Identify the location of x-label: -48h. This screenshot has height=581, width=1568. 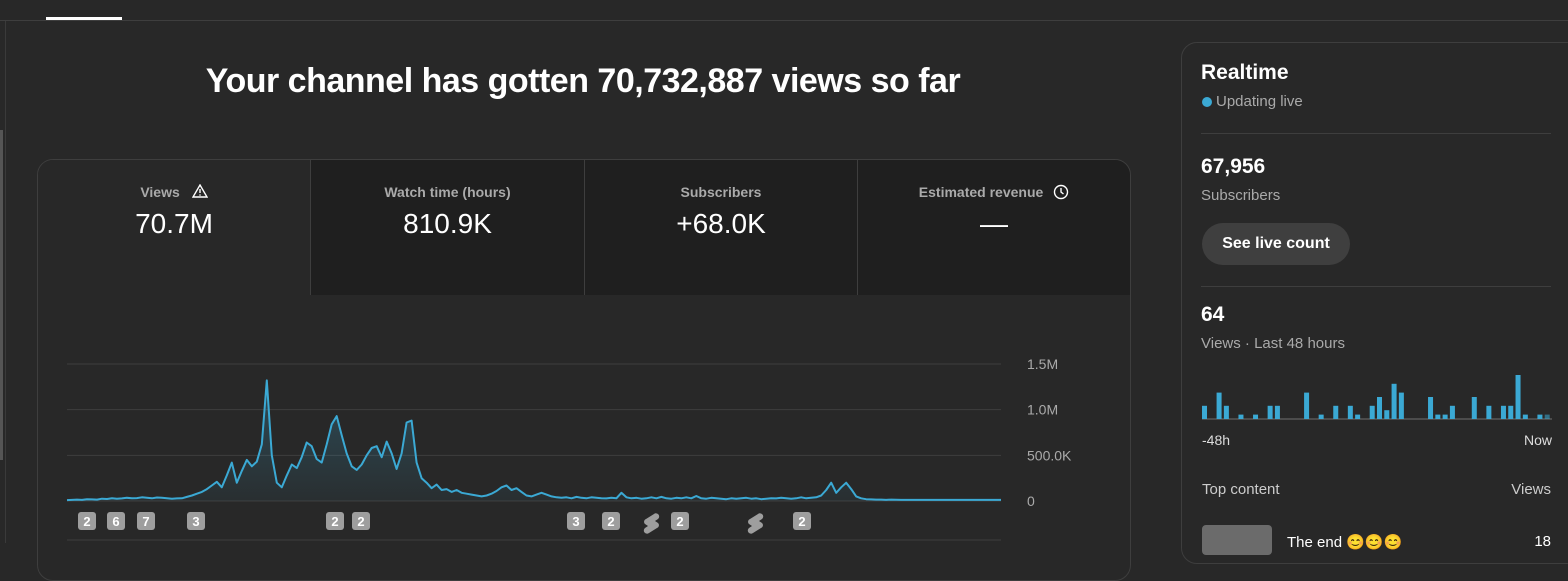
(1216, 440).